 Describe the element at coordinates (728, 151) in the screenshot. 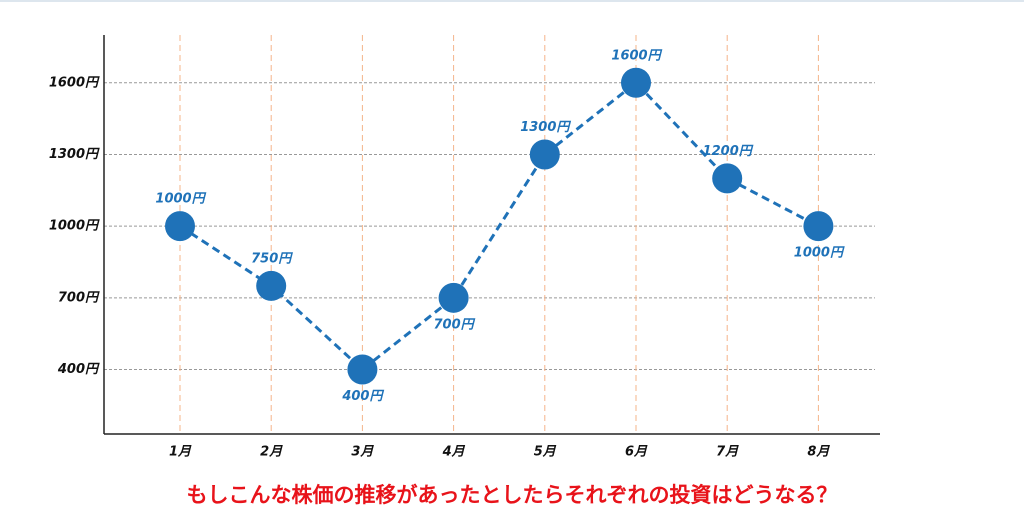

I see `data-label: 1200円` at that location.